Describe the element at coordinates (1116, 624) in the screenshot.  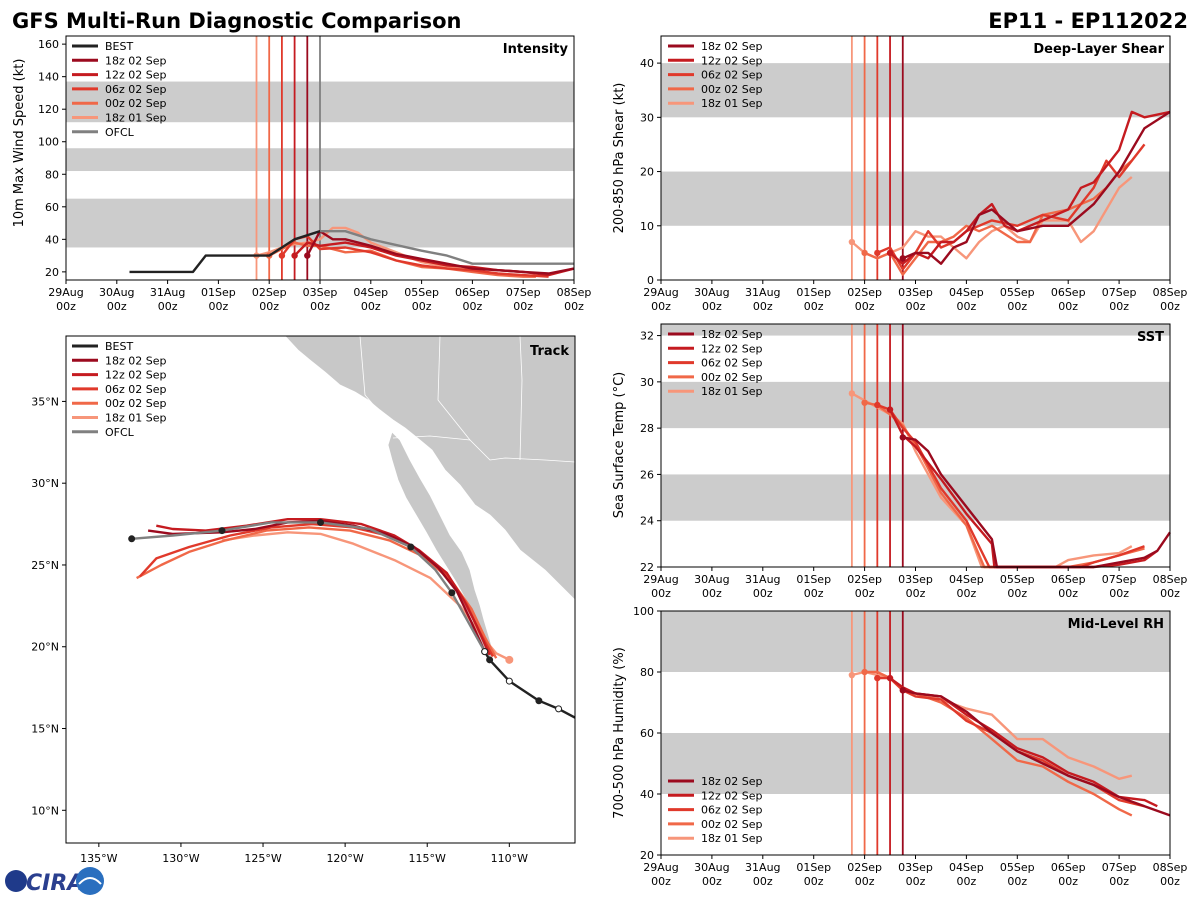
I see `rh-title: Mid-Level RH` at that location.